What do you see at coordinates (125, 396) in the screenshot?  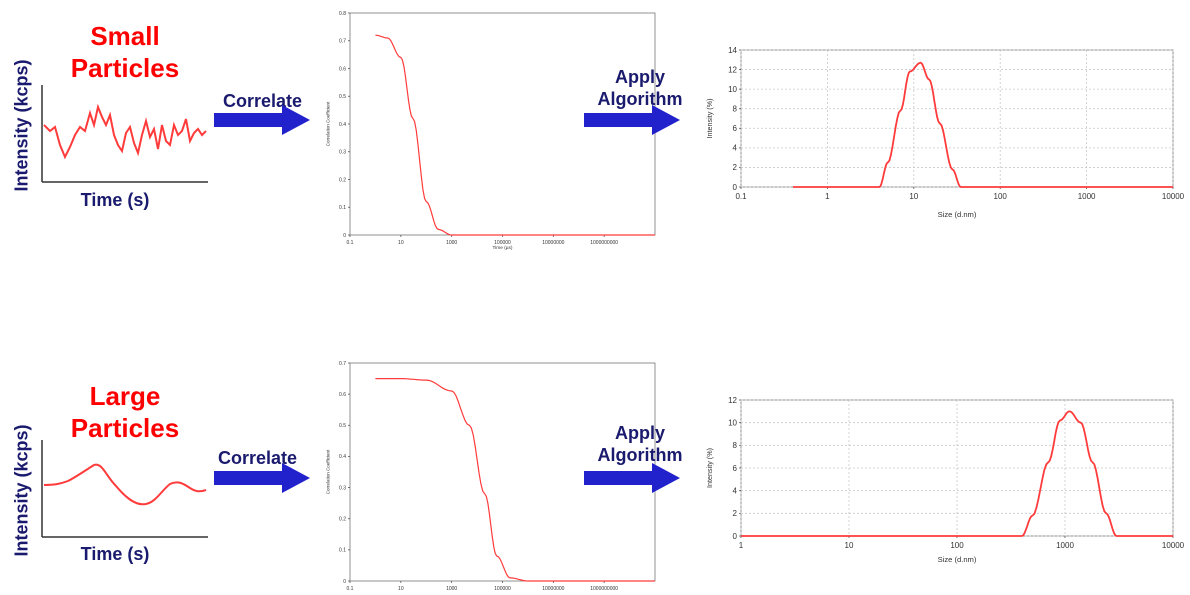 I see `title-line1: Large` at bounding box center [125, 396].